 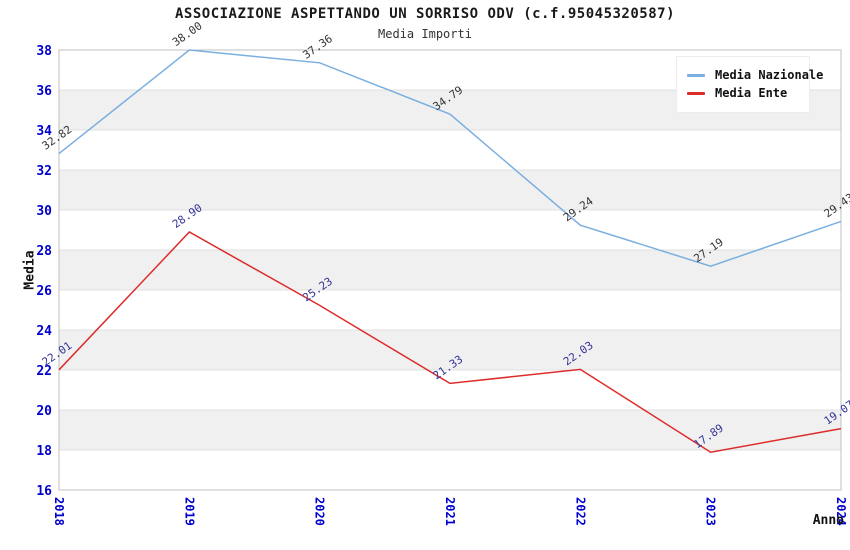 I want to click on legend-entry-media-nazionale: Media Nazionale, so click(x=755, y=75).